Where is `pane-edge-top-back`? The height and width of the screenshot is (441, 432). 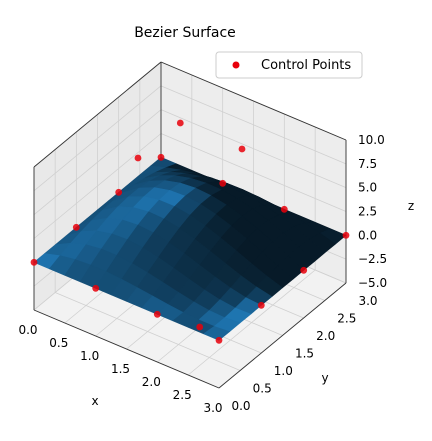 pane-edge-top-back is located at coordinates (253, 101).